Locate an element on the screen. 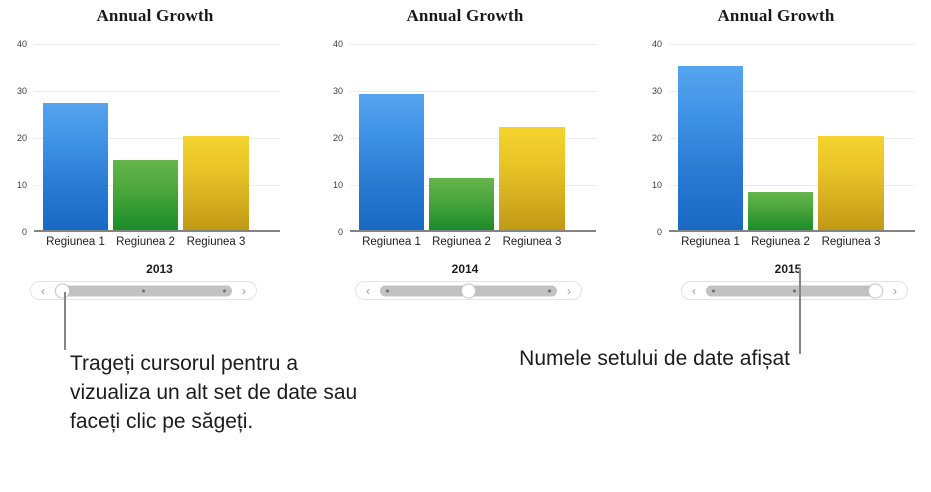  callout-leader-line-right is located at coordinates (800, 311).